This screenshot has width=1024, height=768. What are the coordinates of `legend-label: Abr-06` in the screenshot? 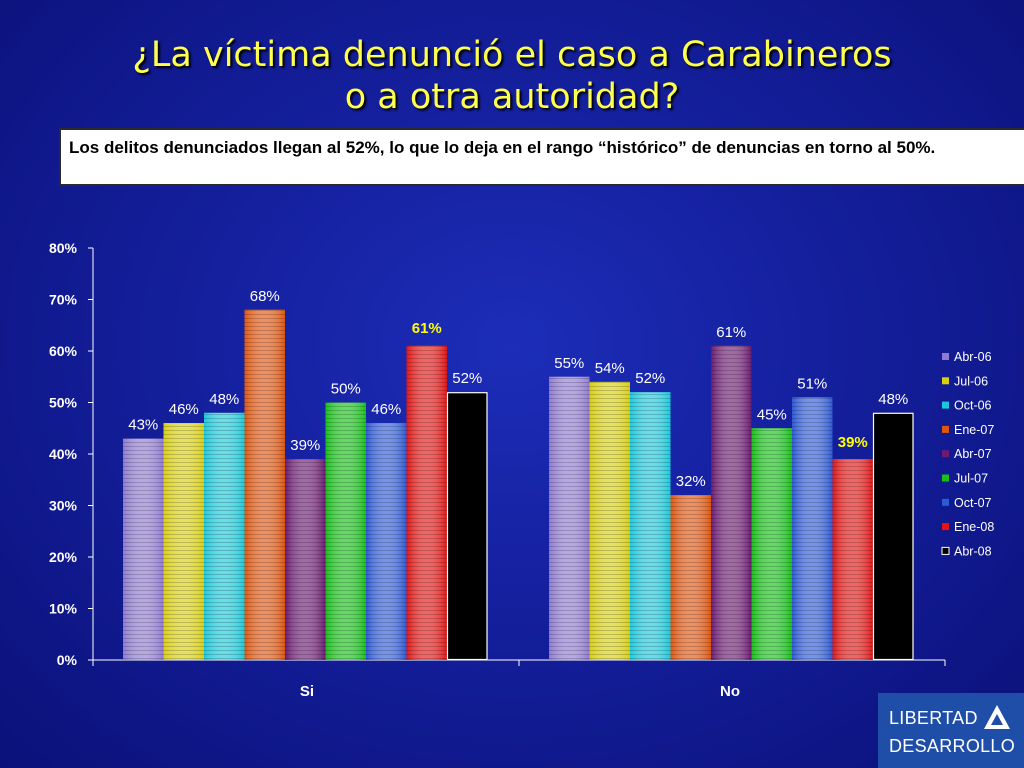 It's located at (973, 357).